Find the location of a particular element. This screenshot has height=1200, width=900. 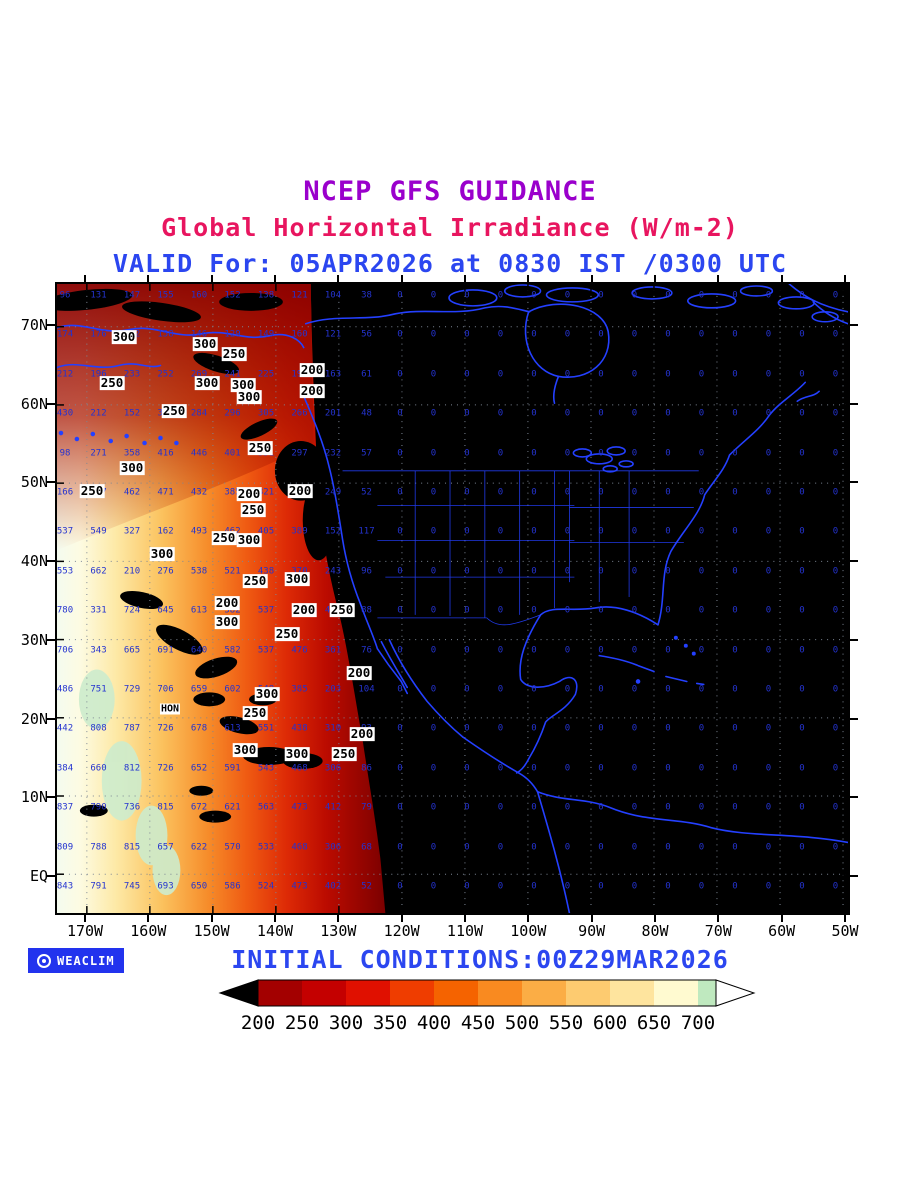

grid-value: 524 is located at coordinates (266, 886).